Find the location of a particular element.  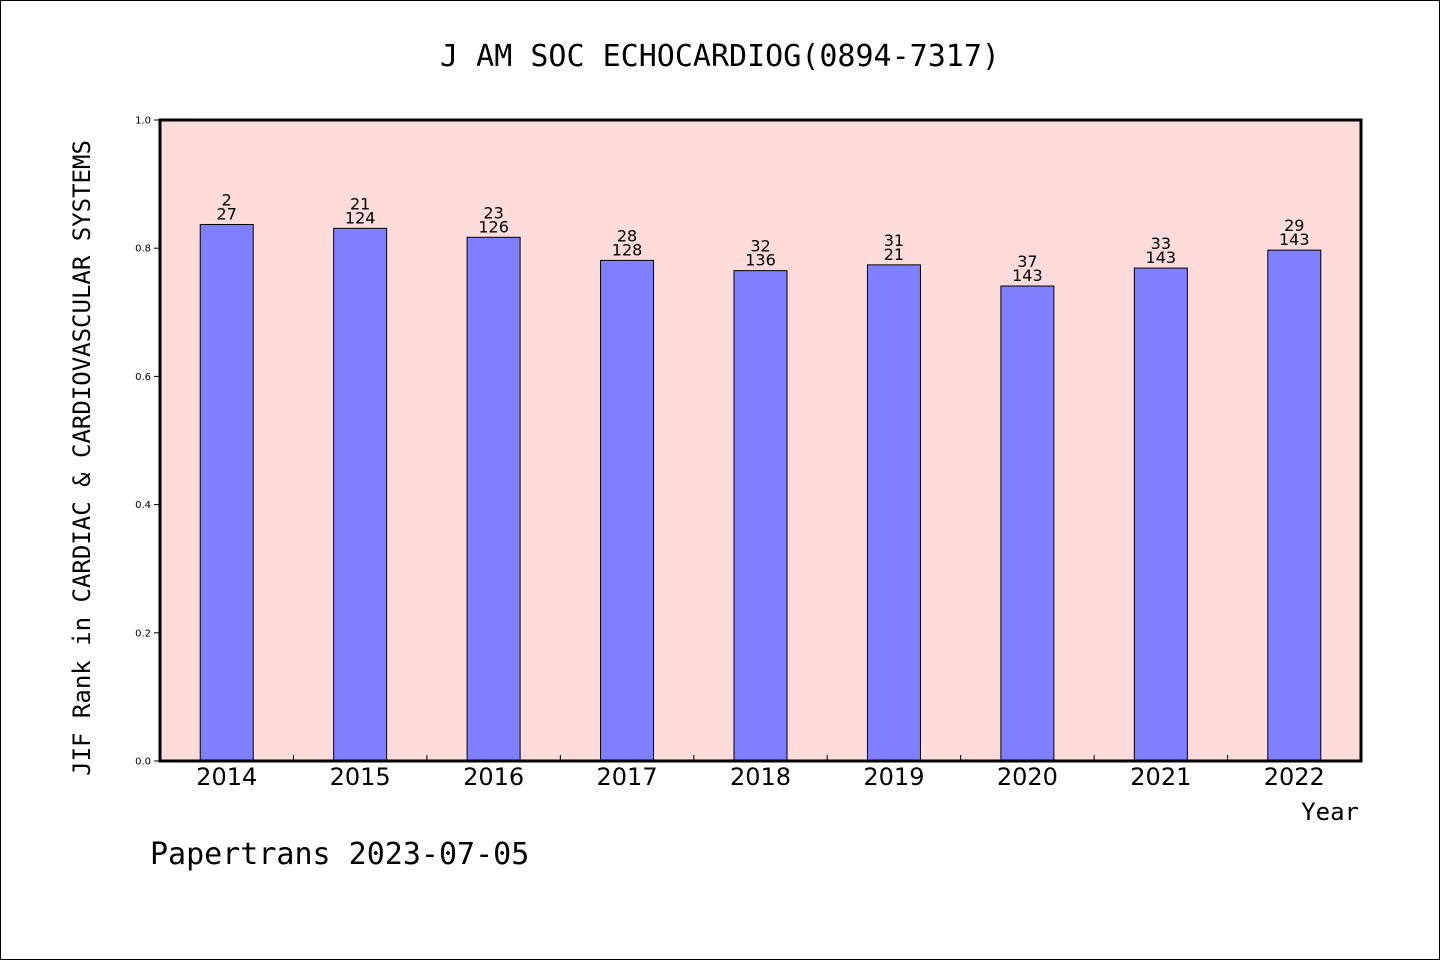

x-axis-label: Year is located at coordinates (1330, 812).